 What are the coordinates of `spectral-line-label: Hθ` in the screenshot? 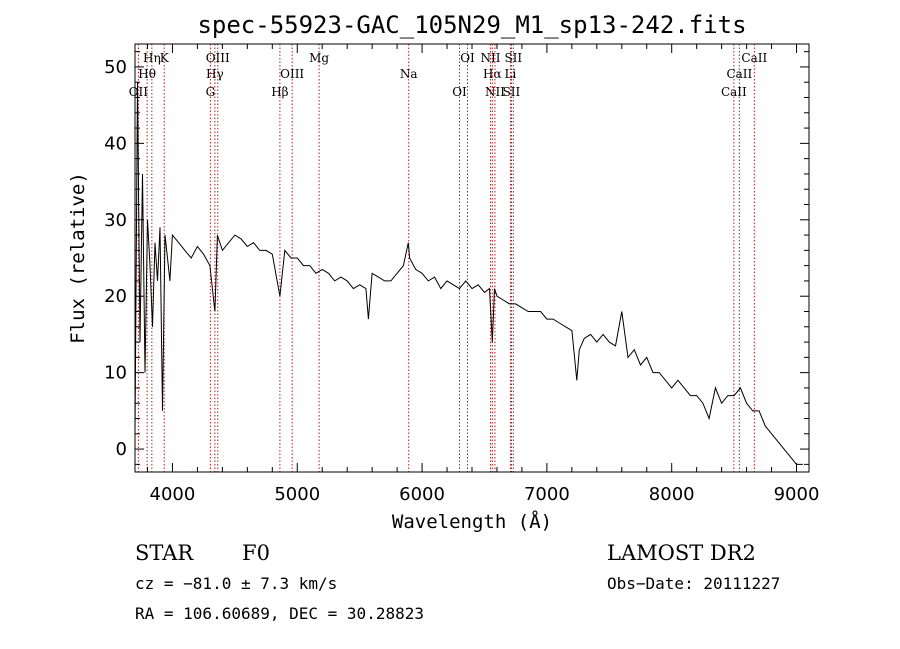 It's located at (147, 74).